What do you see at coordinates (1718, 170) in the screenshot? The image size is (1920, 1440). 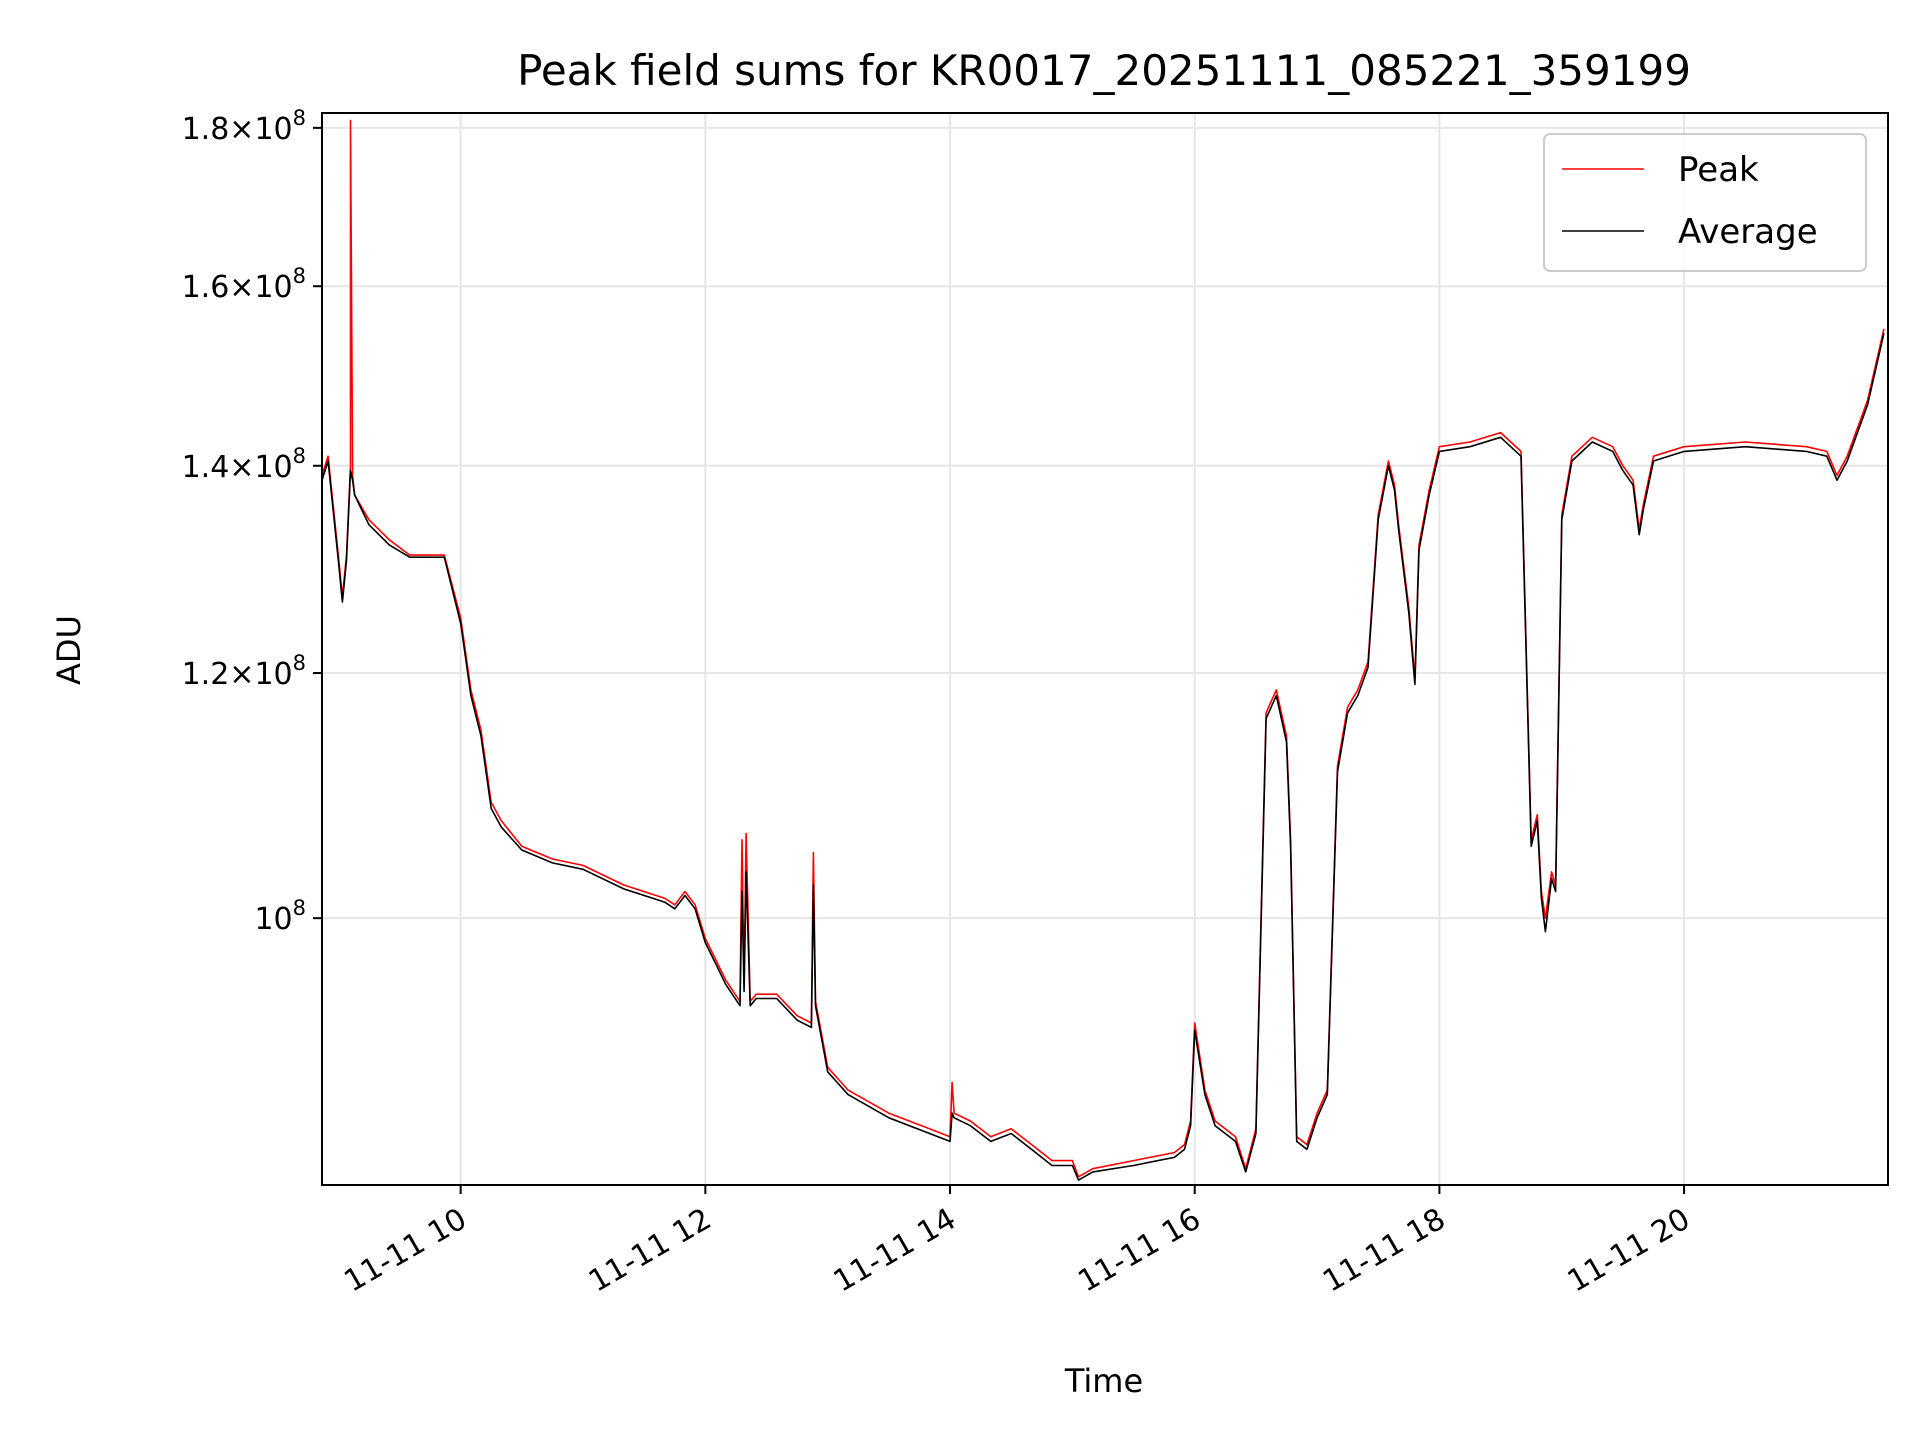 I see `legend-peak-label: Peak` at bounding box center [1718, 170].